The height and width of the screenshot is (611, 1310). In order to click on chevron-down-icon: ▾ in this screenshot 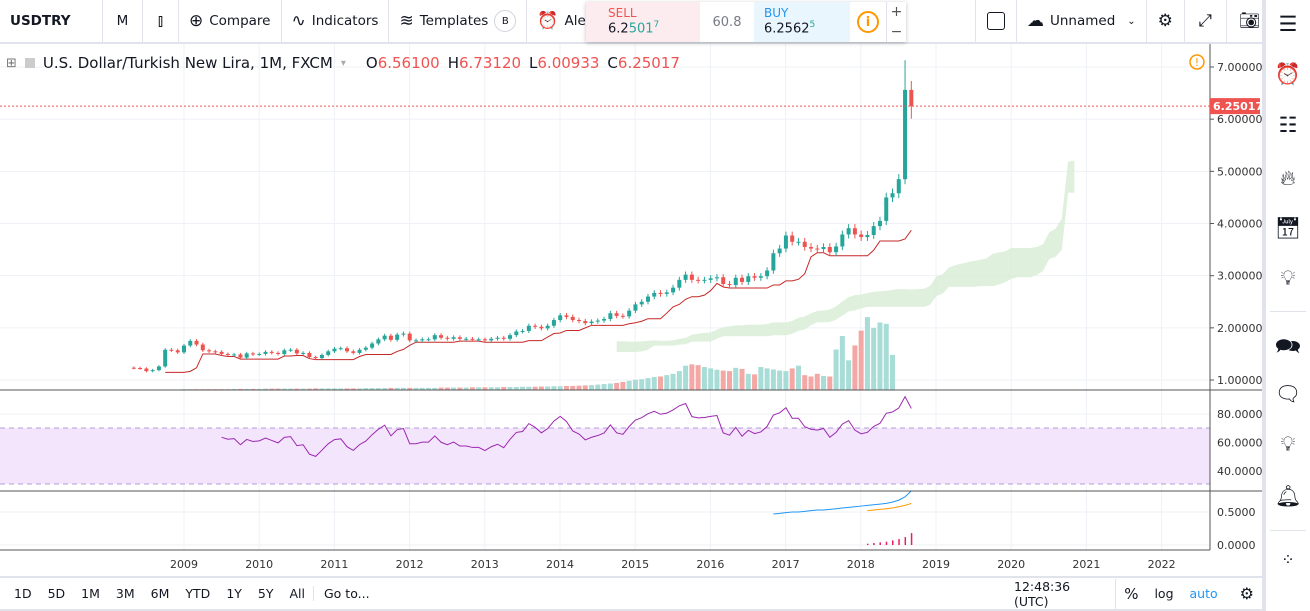, I will do `click(343, 63)`.